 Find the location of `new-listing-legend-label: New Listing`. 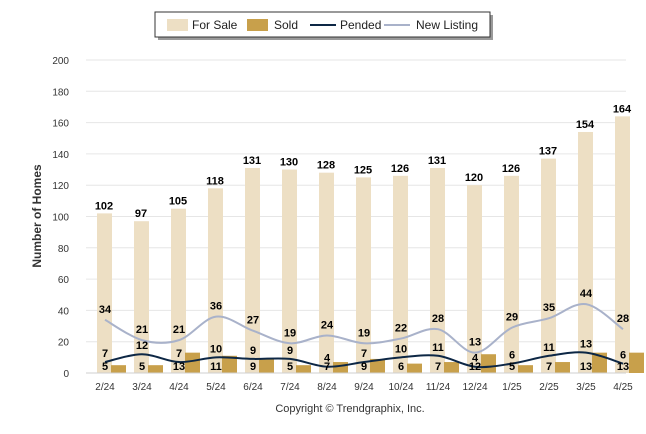

new-listing-legend-label: New Listing is located at coordinates (447, 25).